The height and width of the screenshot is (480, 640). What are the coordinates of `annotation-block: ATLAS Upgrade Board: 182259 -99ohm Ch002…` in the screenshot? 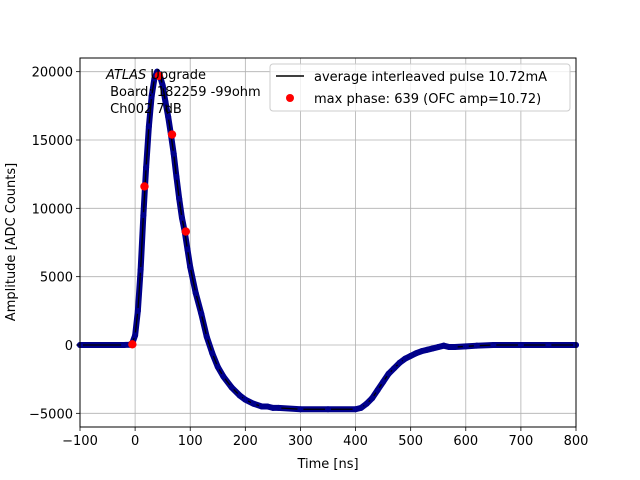 It's located at (183, 92).